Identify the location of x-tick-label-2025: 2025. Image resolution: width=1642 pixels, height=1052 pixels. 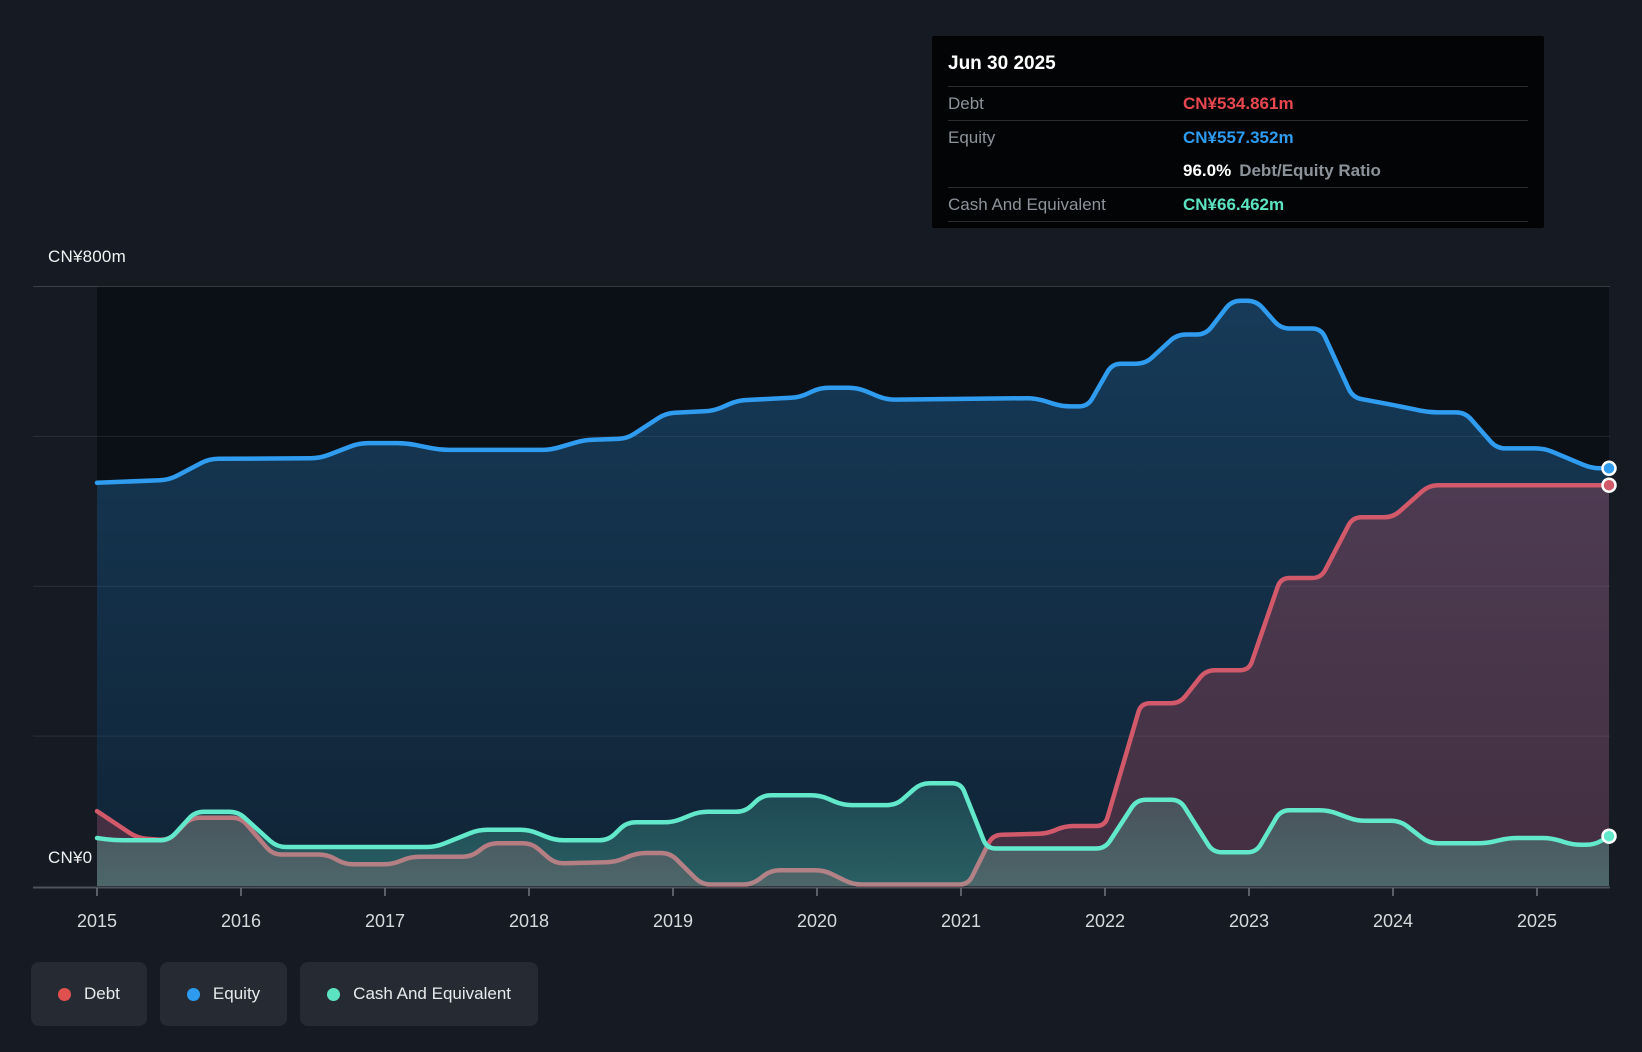
(1537, 921).